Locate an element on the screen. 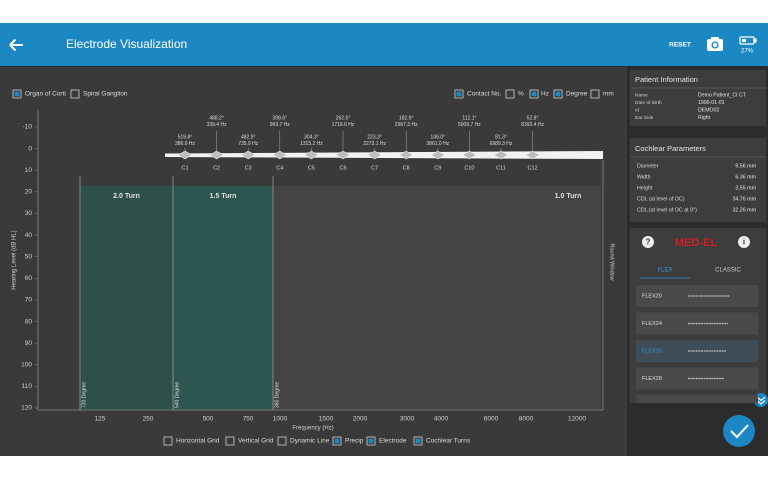 The width and height of the screenshot is (768, 485). camera-button is located at coordinates (715, 44).